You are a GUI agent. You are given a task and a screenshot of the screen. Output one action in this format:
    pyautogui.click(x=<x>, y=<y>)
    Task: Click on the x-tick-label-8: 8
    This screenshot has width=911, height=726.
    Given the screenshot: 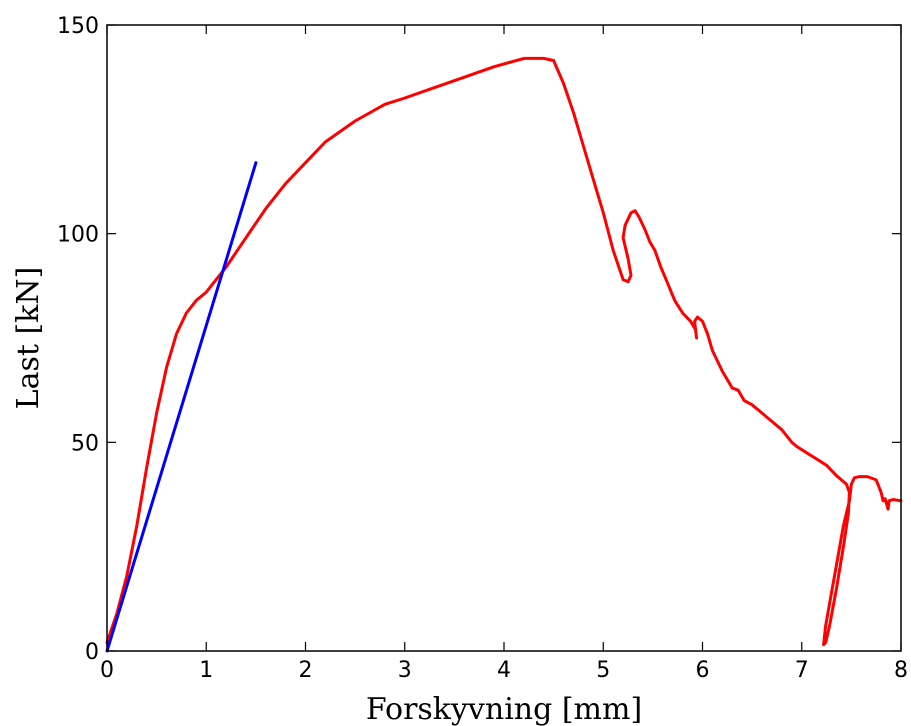 What is the action you would take?
    pyautogui.click(x=901, y=670)
    